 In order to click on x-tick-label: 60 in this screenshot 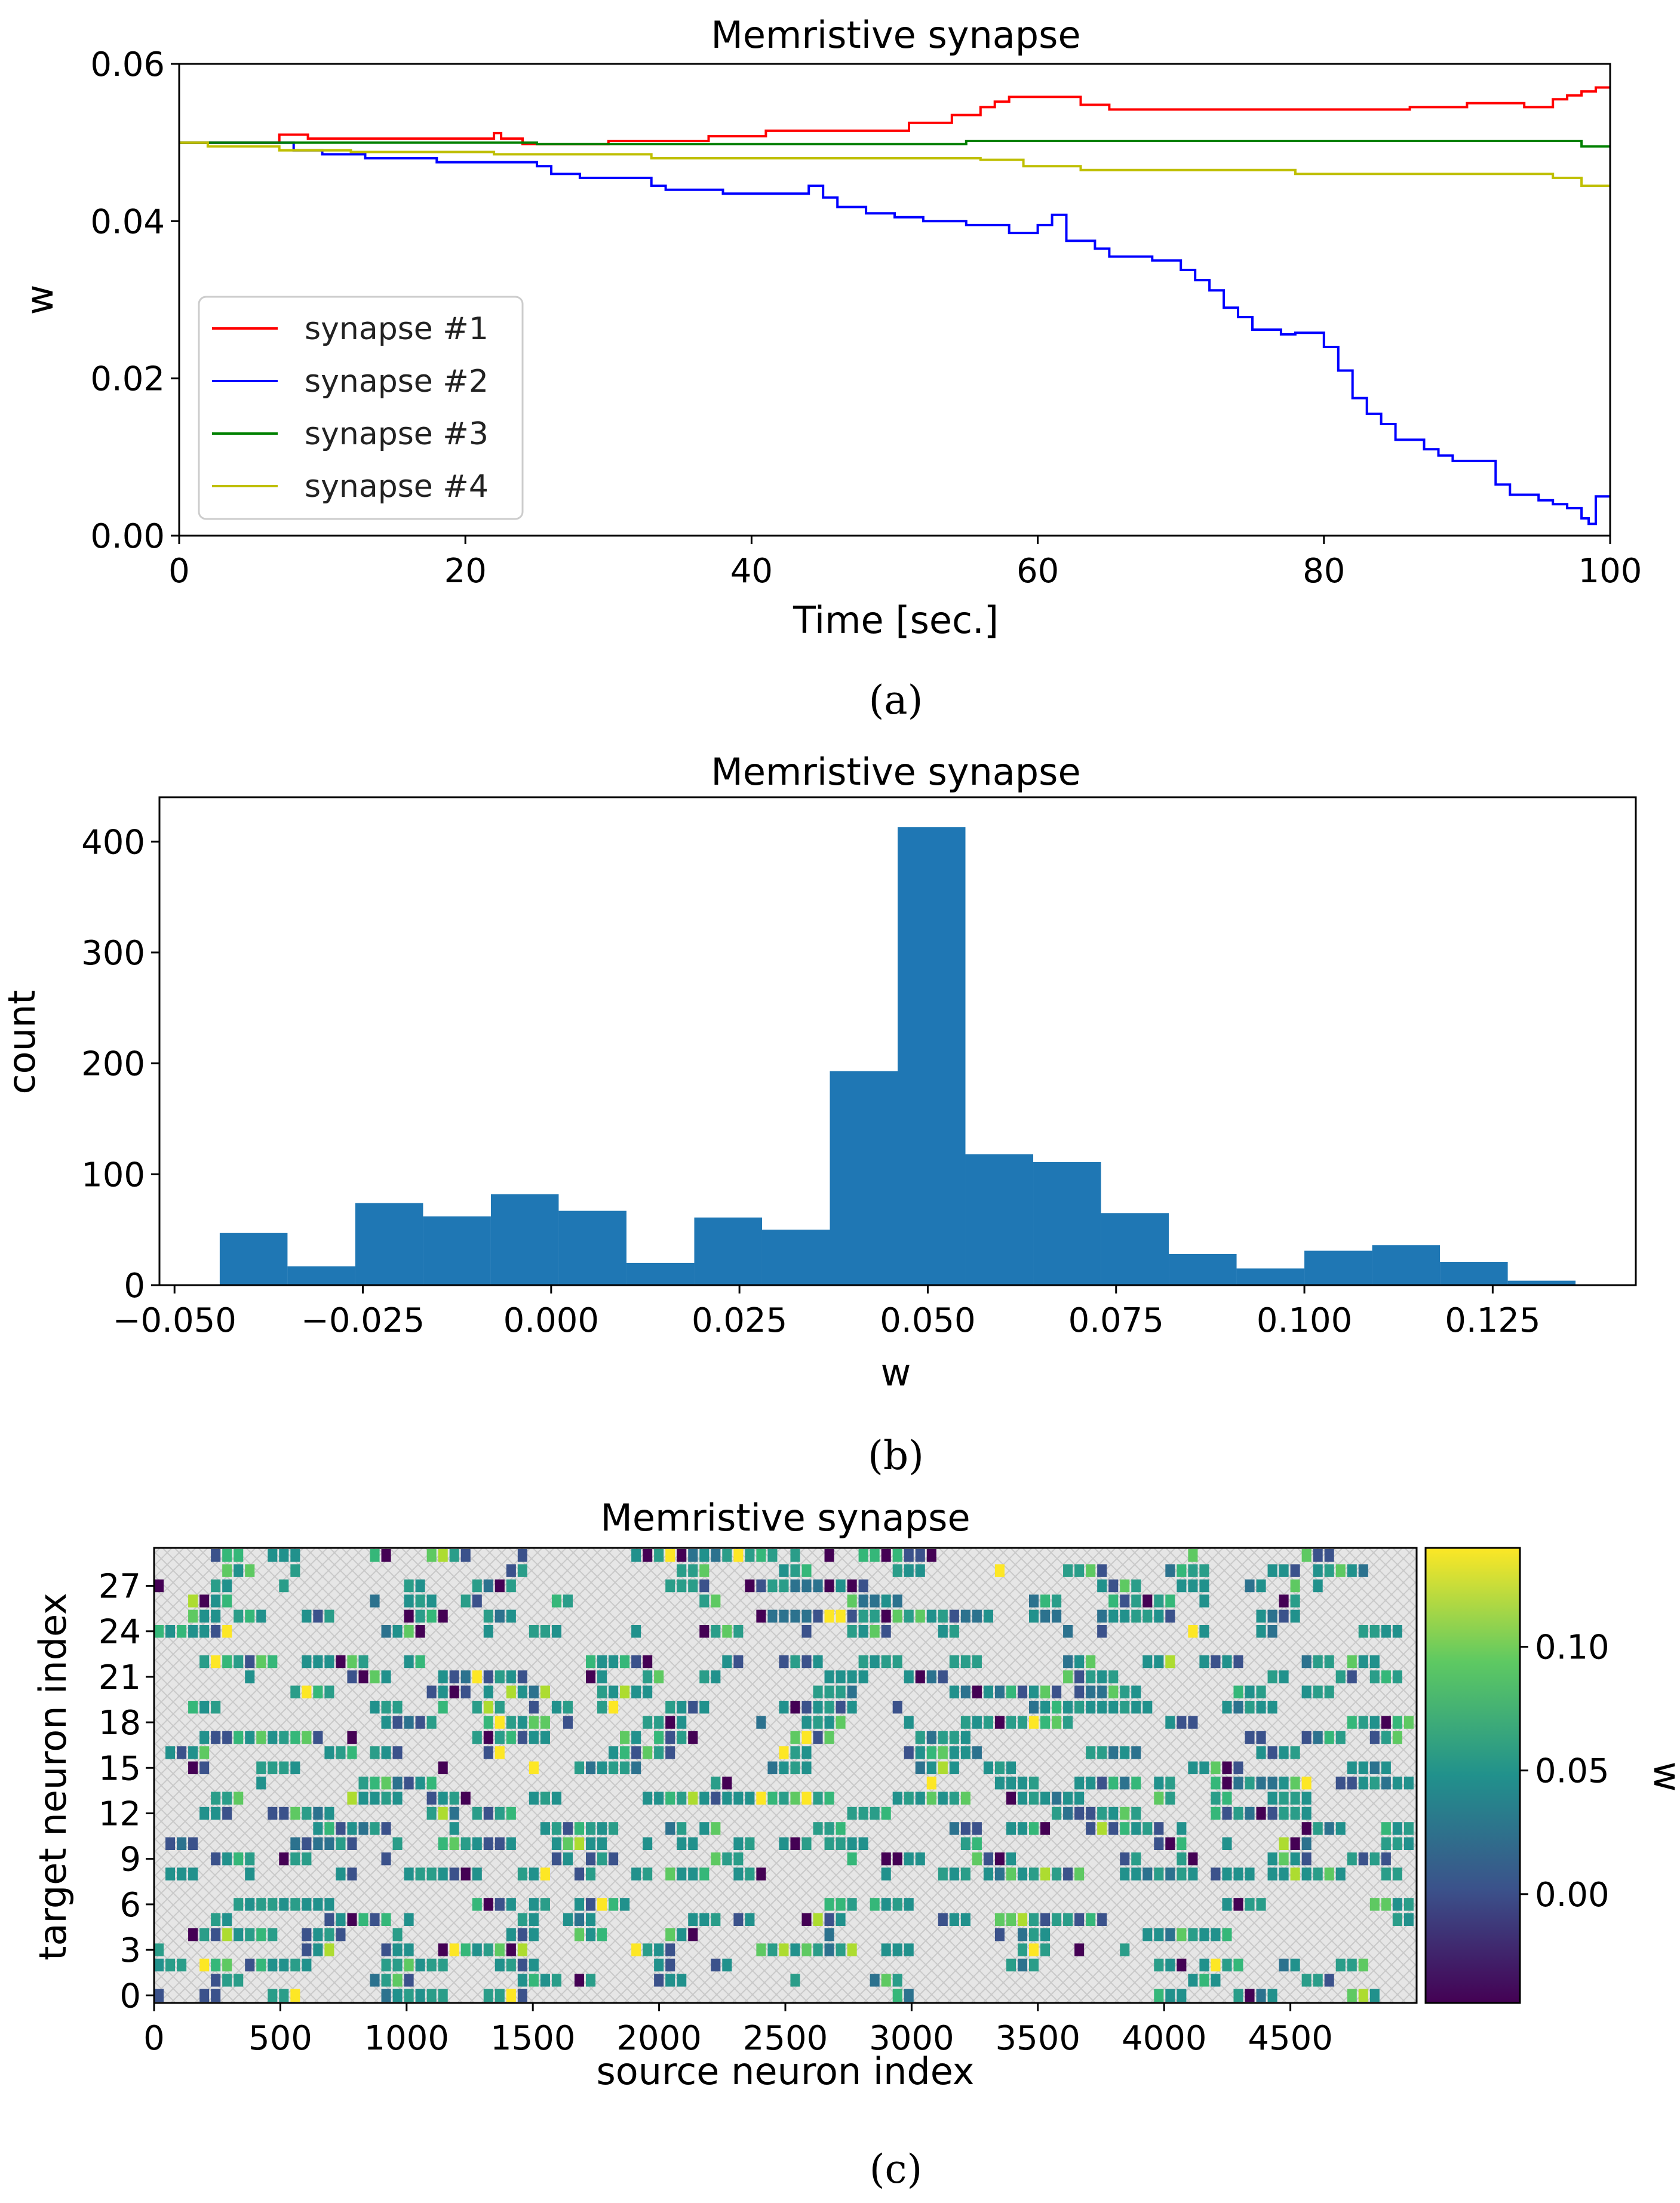, I will do `click(1037, 571)`.